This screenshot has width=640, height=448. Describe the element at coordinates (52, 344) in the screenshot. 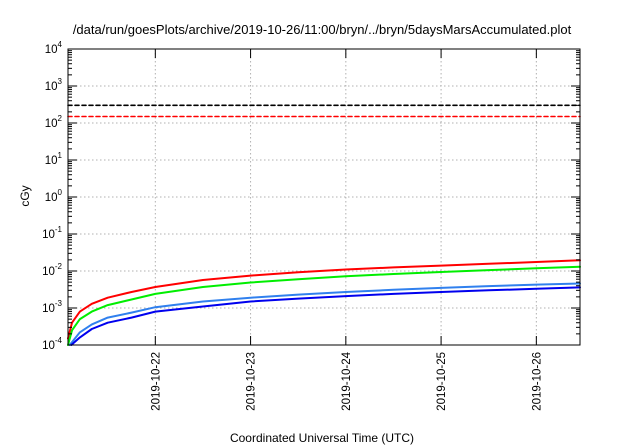

I see `y-tick-label: 10⁻⁴` at that location.